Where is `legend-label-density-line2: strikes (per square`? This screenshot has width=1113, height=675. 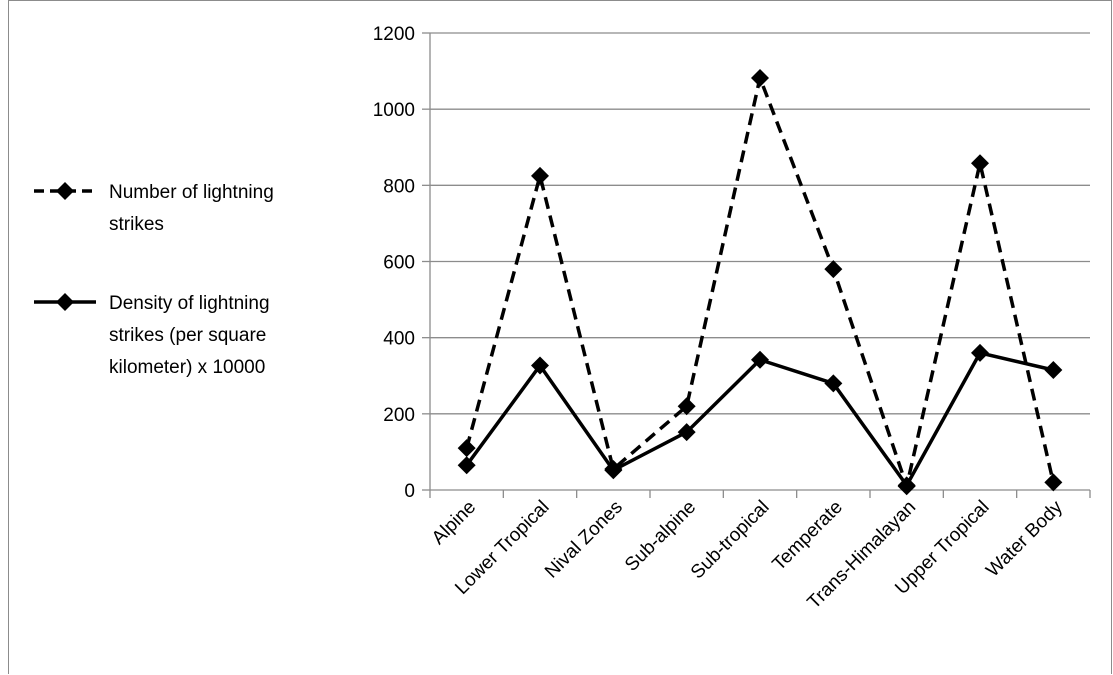
legend-label-density-line2: strikes (per square is located at coordinates (187, 335).